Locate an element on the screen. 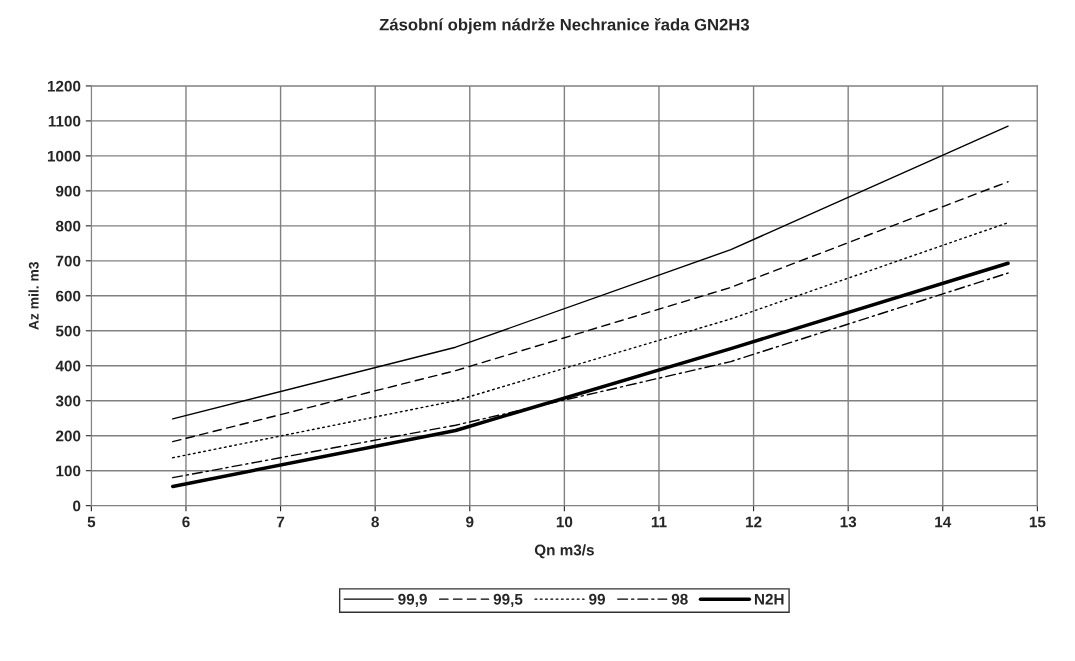  y-tick-label: 900 is located at coordinates (68, 191).